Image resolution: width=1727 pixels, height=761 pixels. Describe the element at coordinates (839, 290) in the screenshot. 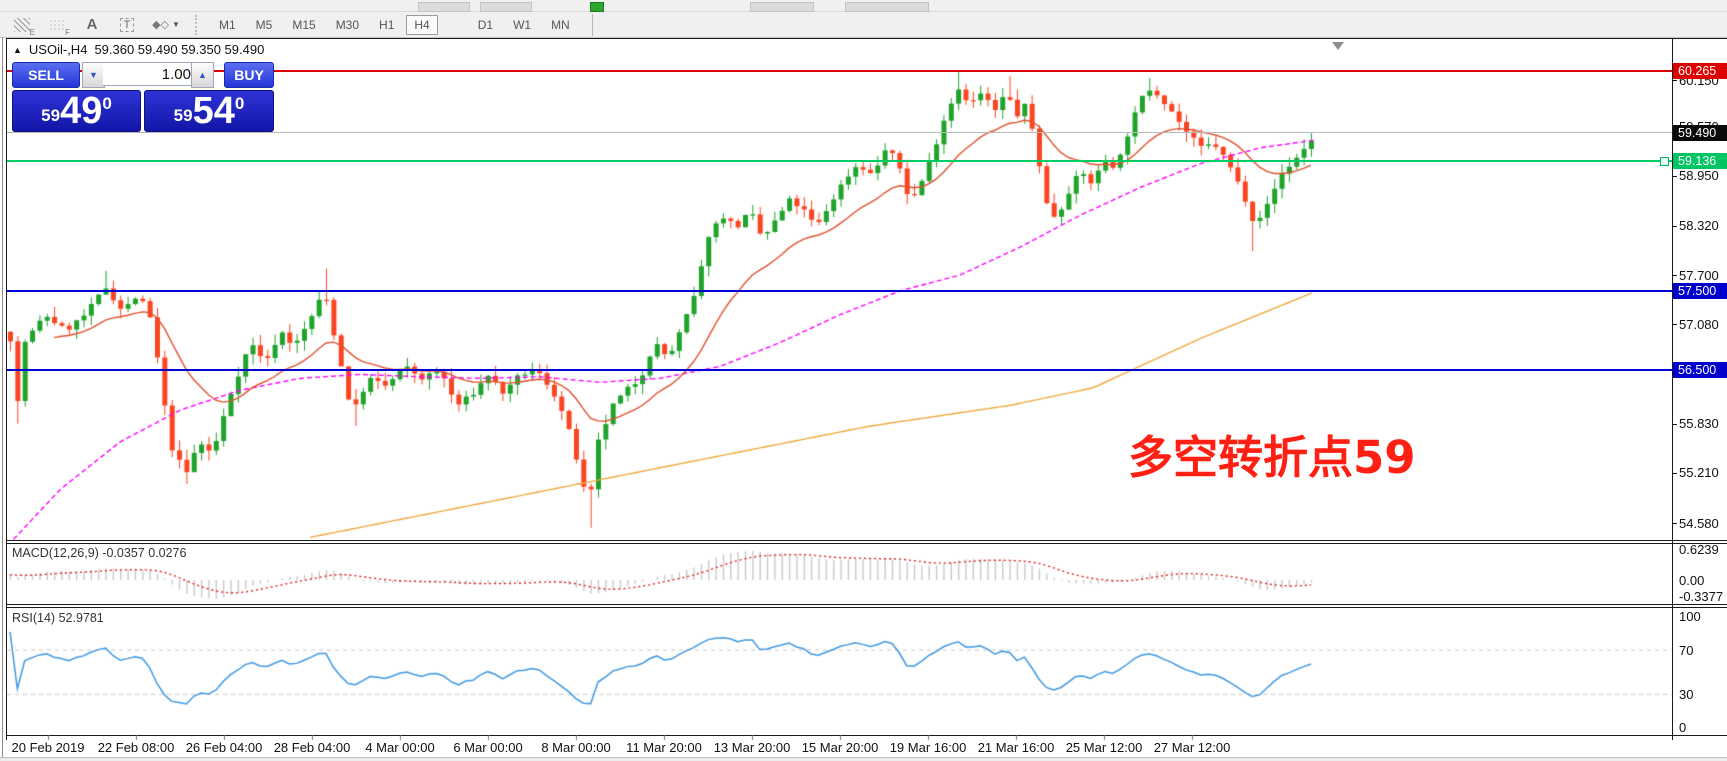

I see `horizontal-level-line-57.5` at that location.